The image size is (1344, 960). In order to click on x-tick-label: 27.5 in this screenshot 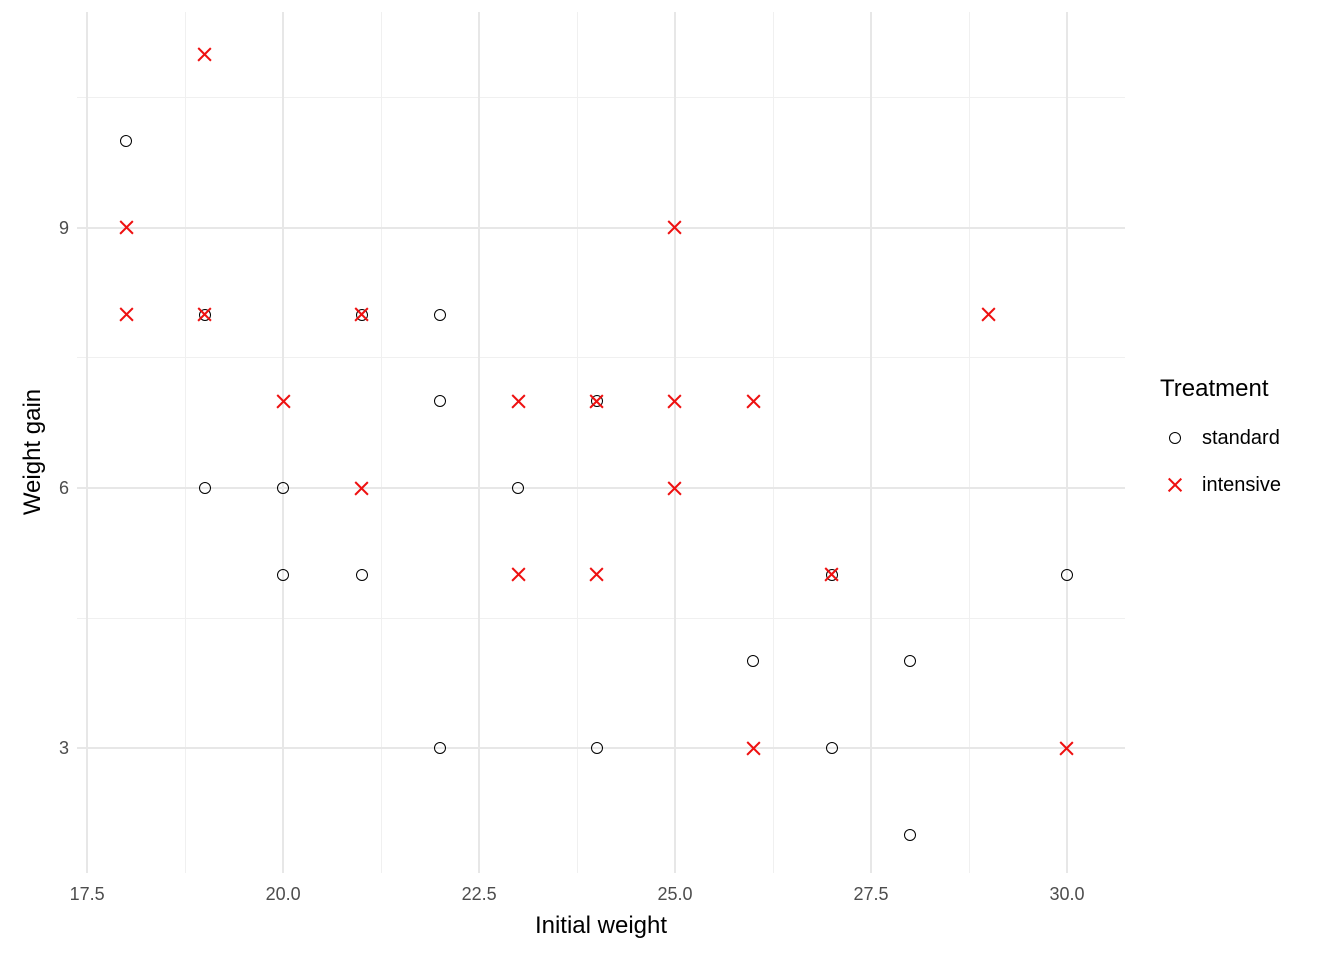, I will do `click(871, 894)`.